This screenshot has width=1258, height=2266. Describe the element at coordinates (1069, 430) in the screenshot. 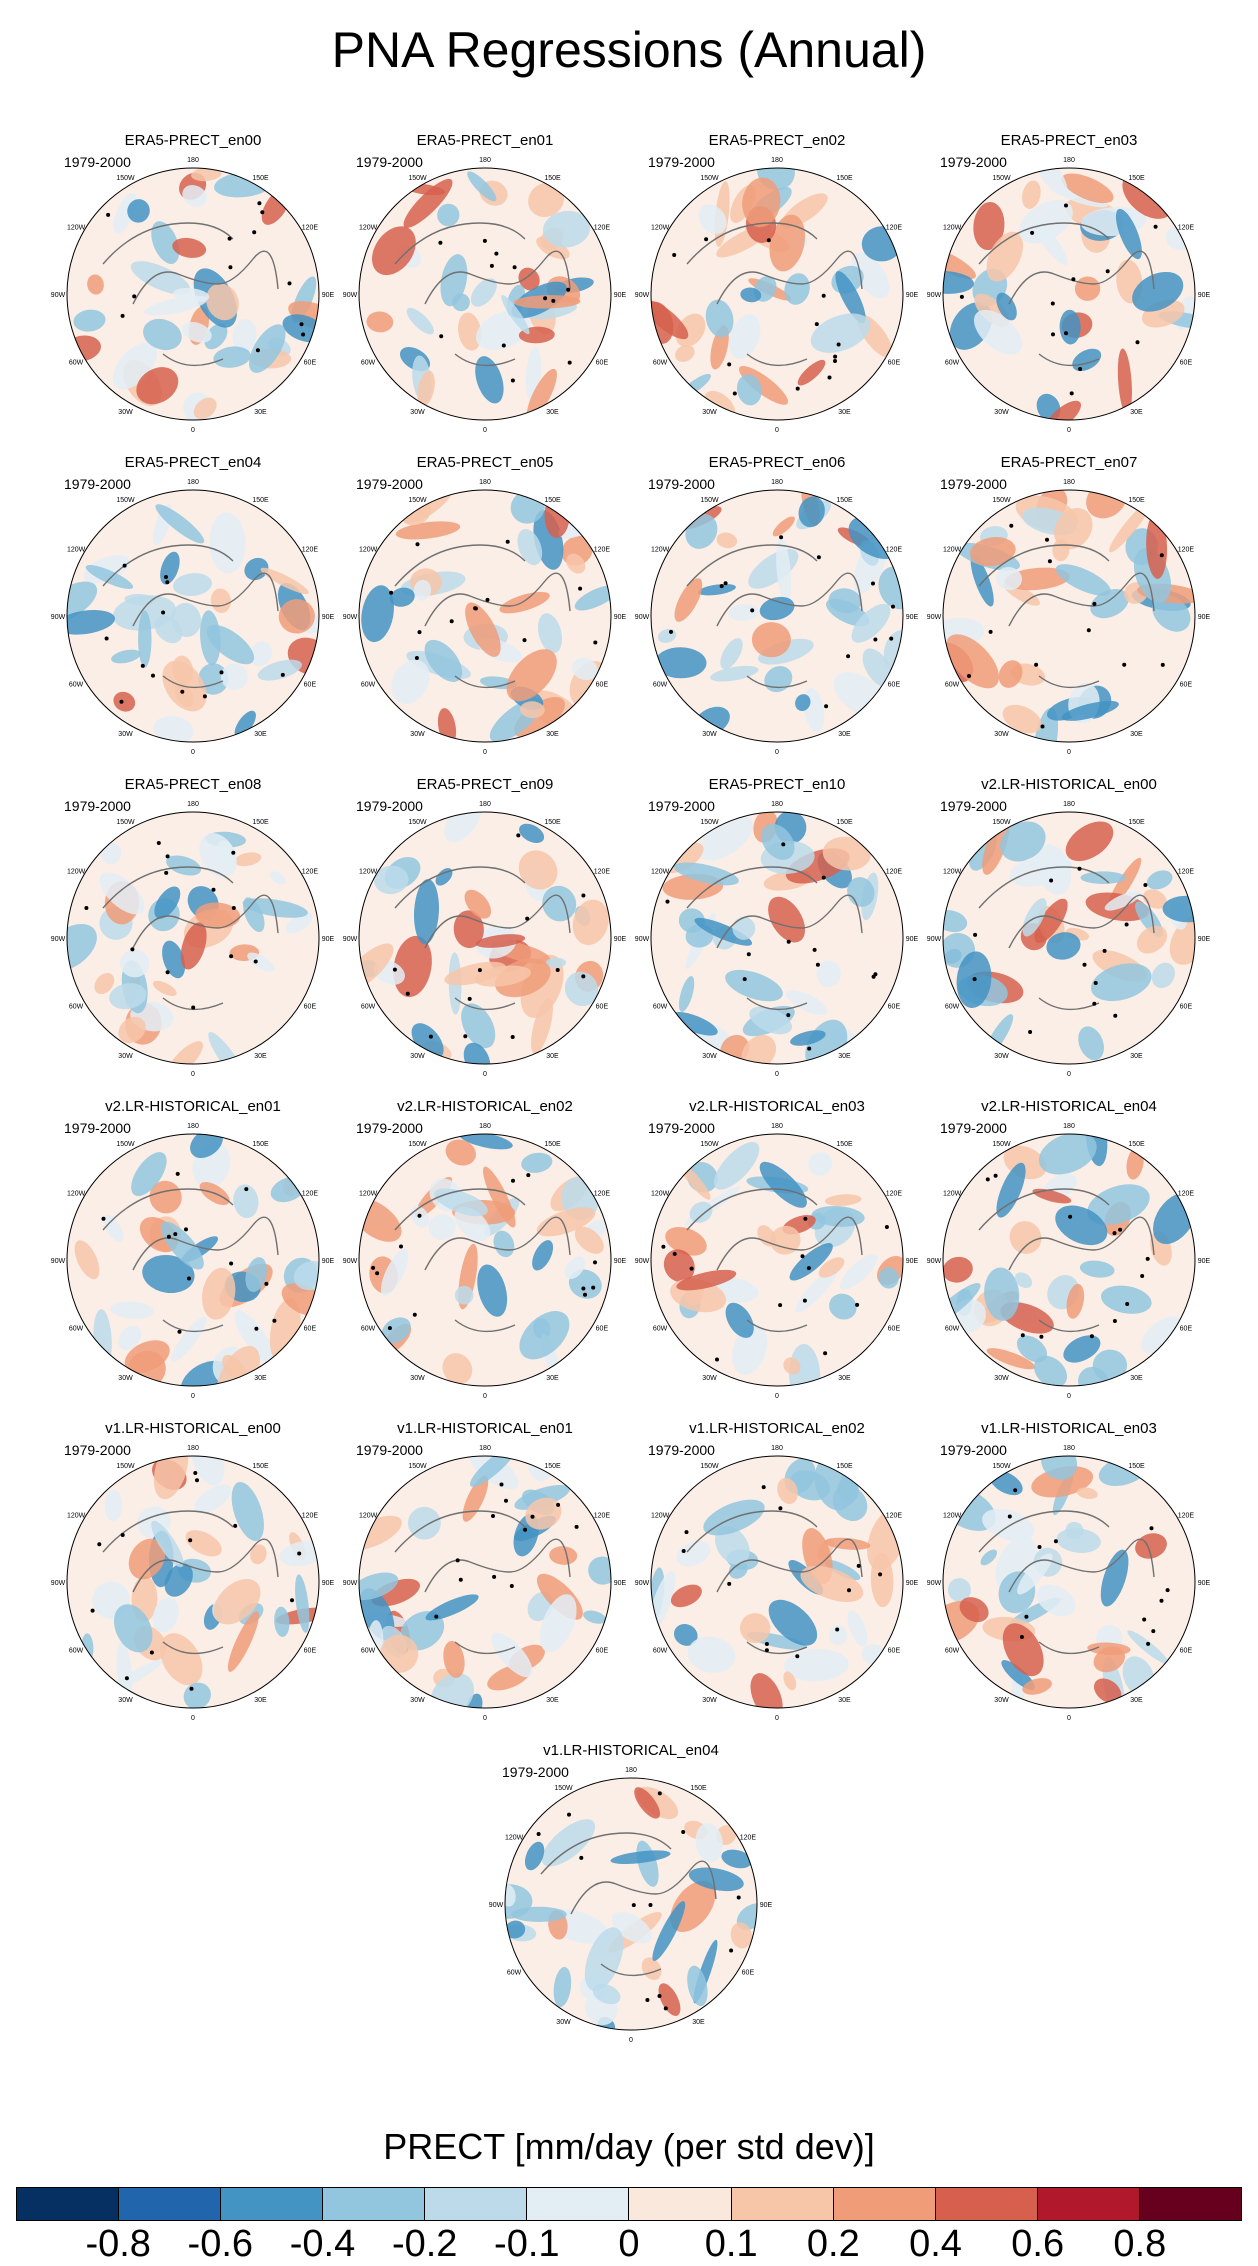

I see `longitude-label: 0` at that location.